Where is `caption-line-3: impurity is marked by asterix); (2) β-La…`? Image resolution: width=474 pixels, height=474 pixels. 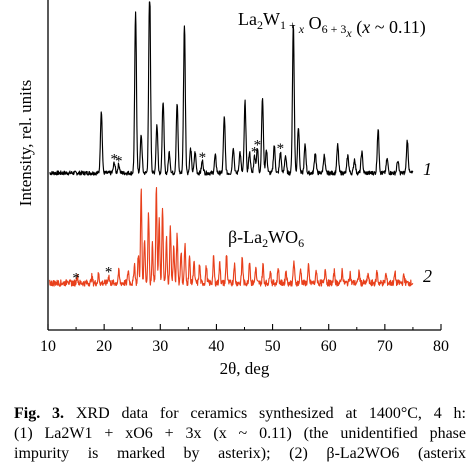
caption-line-3: impurity is marked by asterix); (2) β-La… is located at coordinates (240, 454).